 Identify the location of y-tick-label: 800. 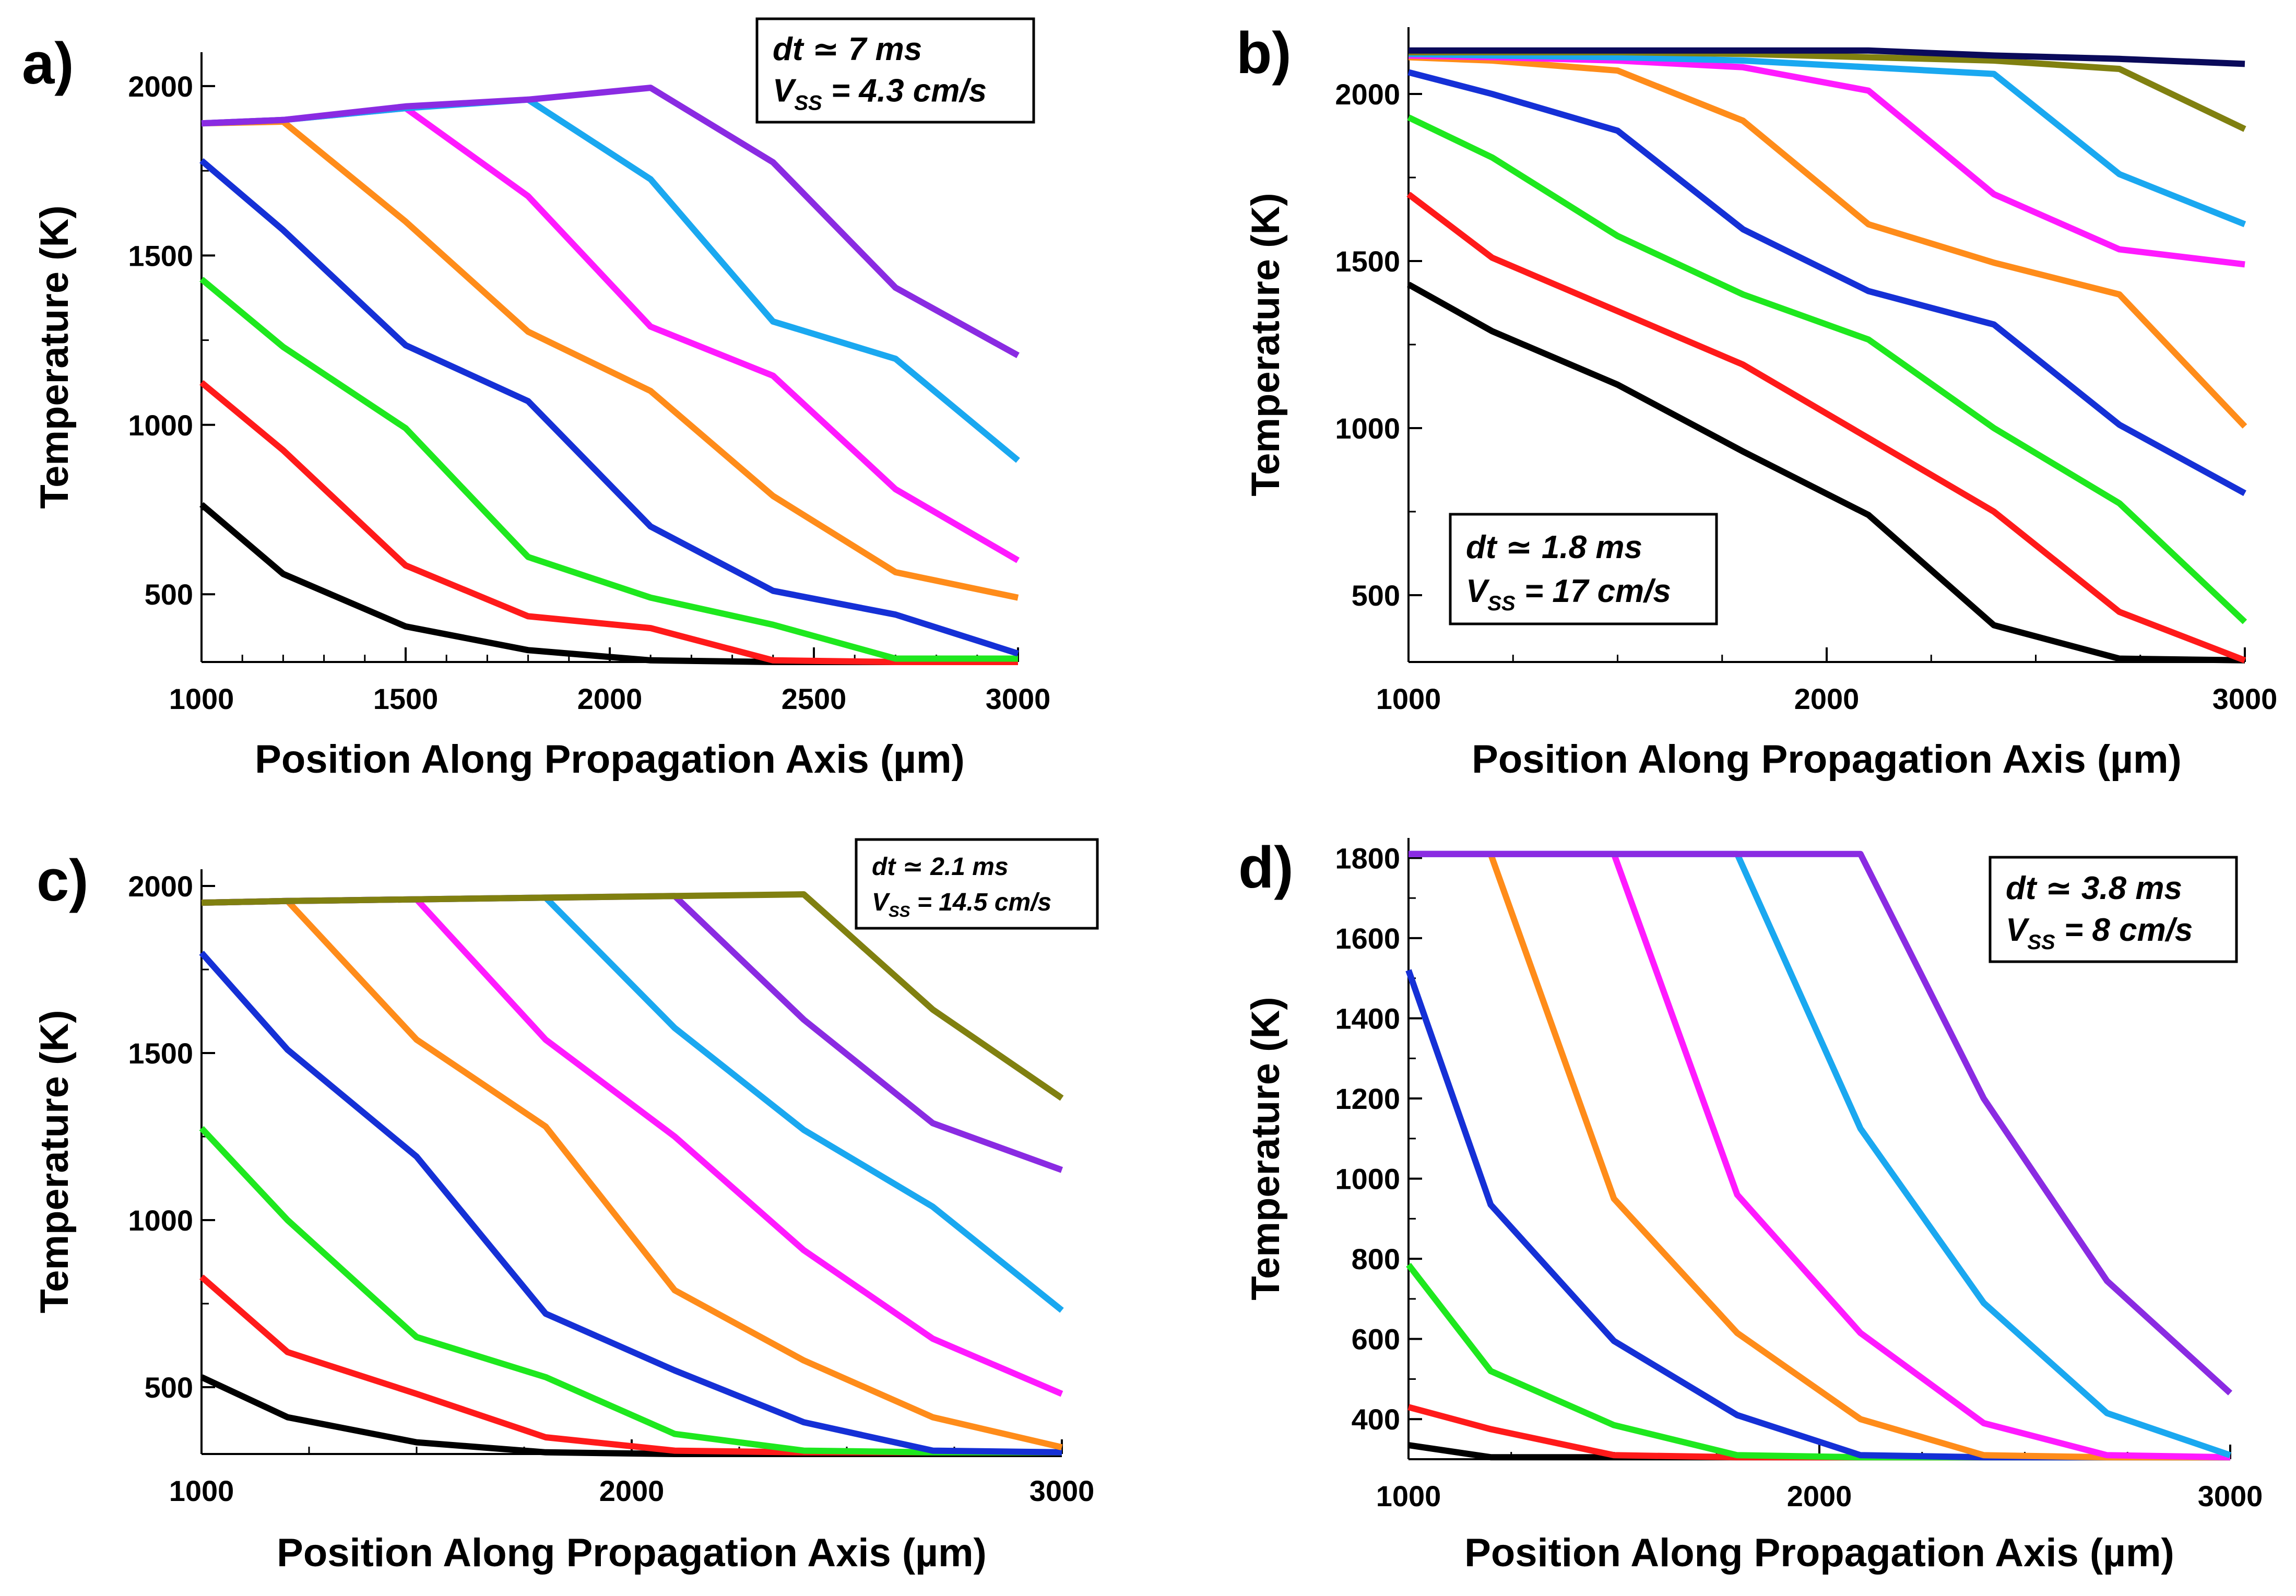
(1376, 1259).